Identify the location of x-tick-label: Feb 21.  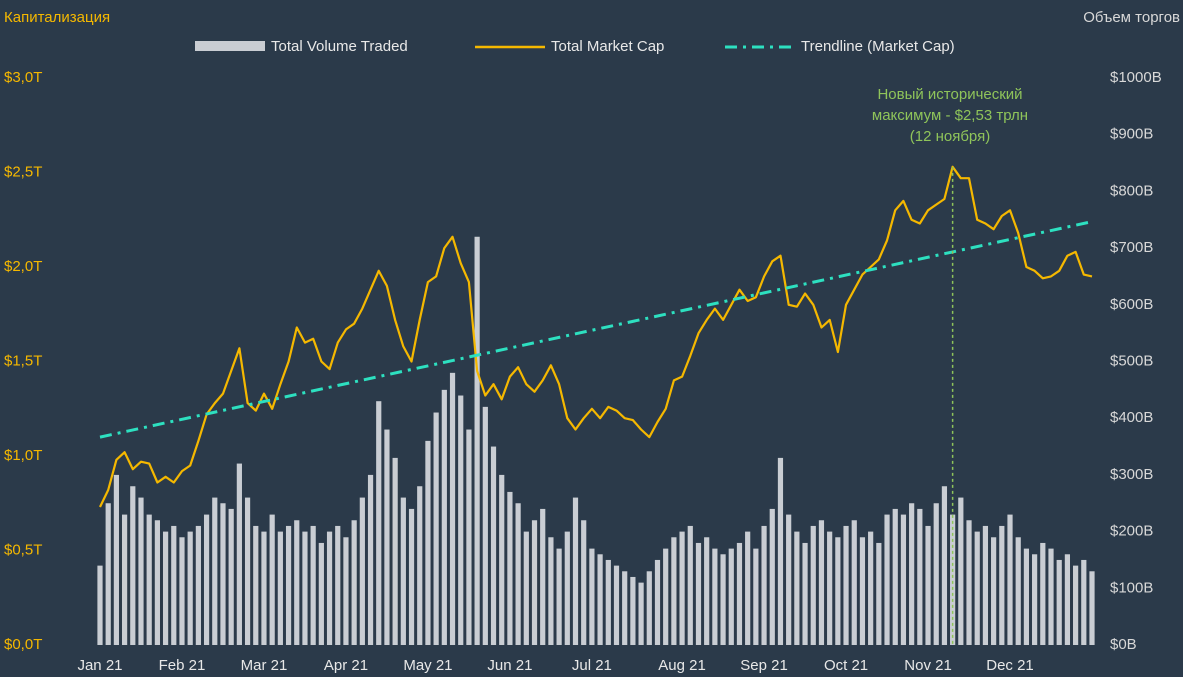
(182, 665).